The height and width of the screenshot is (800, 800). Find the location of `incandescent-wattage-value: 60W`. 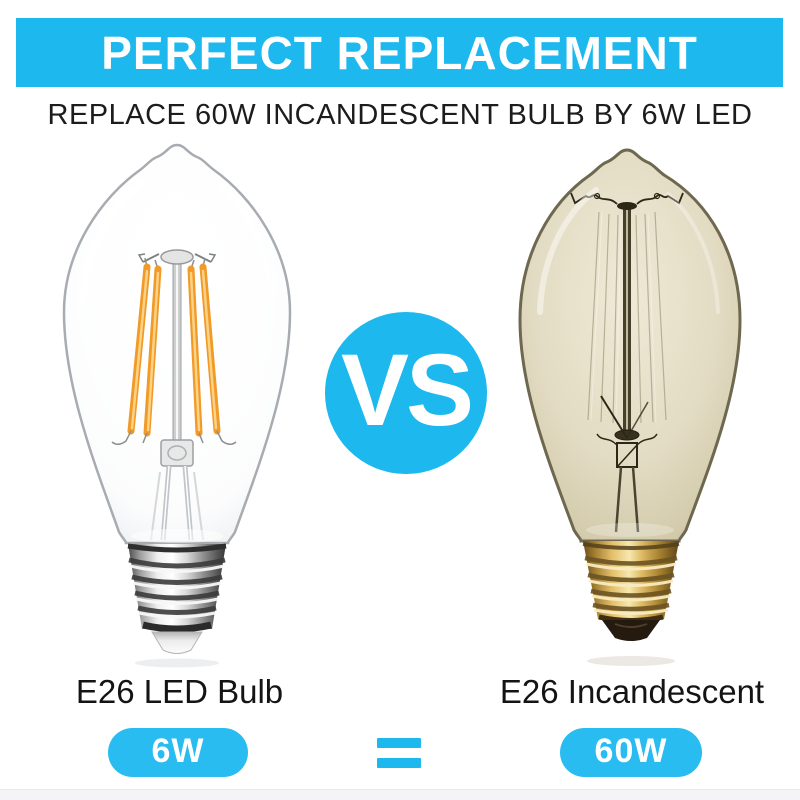

incandescent-wattage-value: 60W is located at coordinates (631, 751).